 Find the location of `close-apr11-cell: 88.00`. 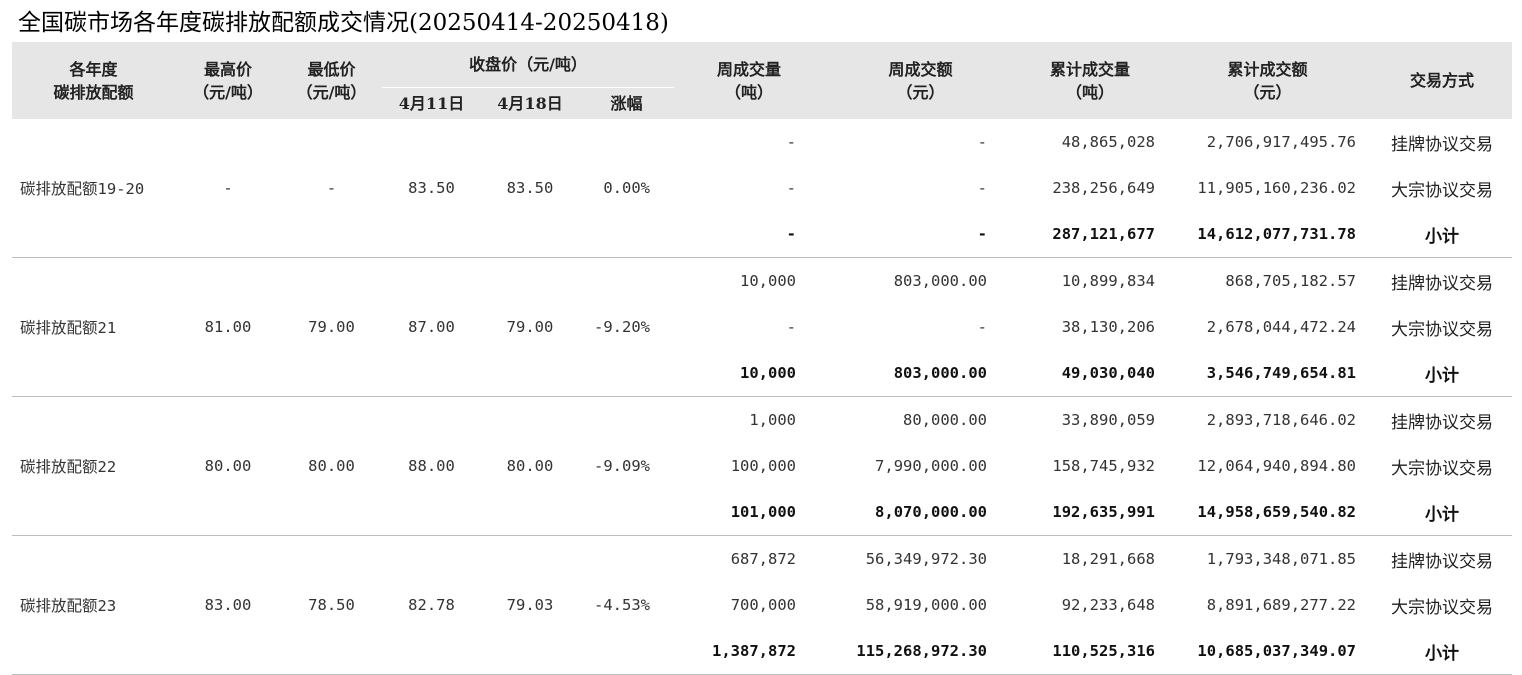

close-apr11-cell: 88.00 is located at coordinates (431, 466).